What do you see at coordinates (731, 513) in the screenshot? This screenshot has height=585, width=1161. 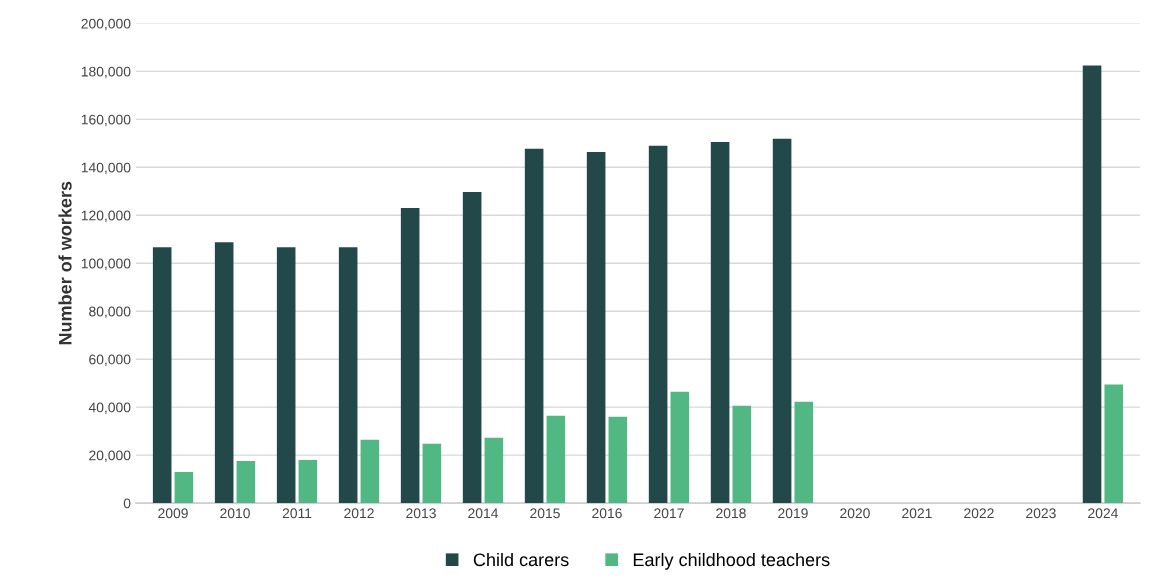 I see `x-tick-label: 2018` at bounding box center [731, 513].